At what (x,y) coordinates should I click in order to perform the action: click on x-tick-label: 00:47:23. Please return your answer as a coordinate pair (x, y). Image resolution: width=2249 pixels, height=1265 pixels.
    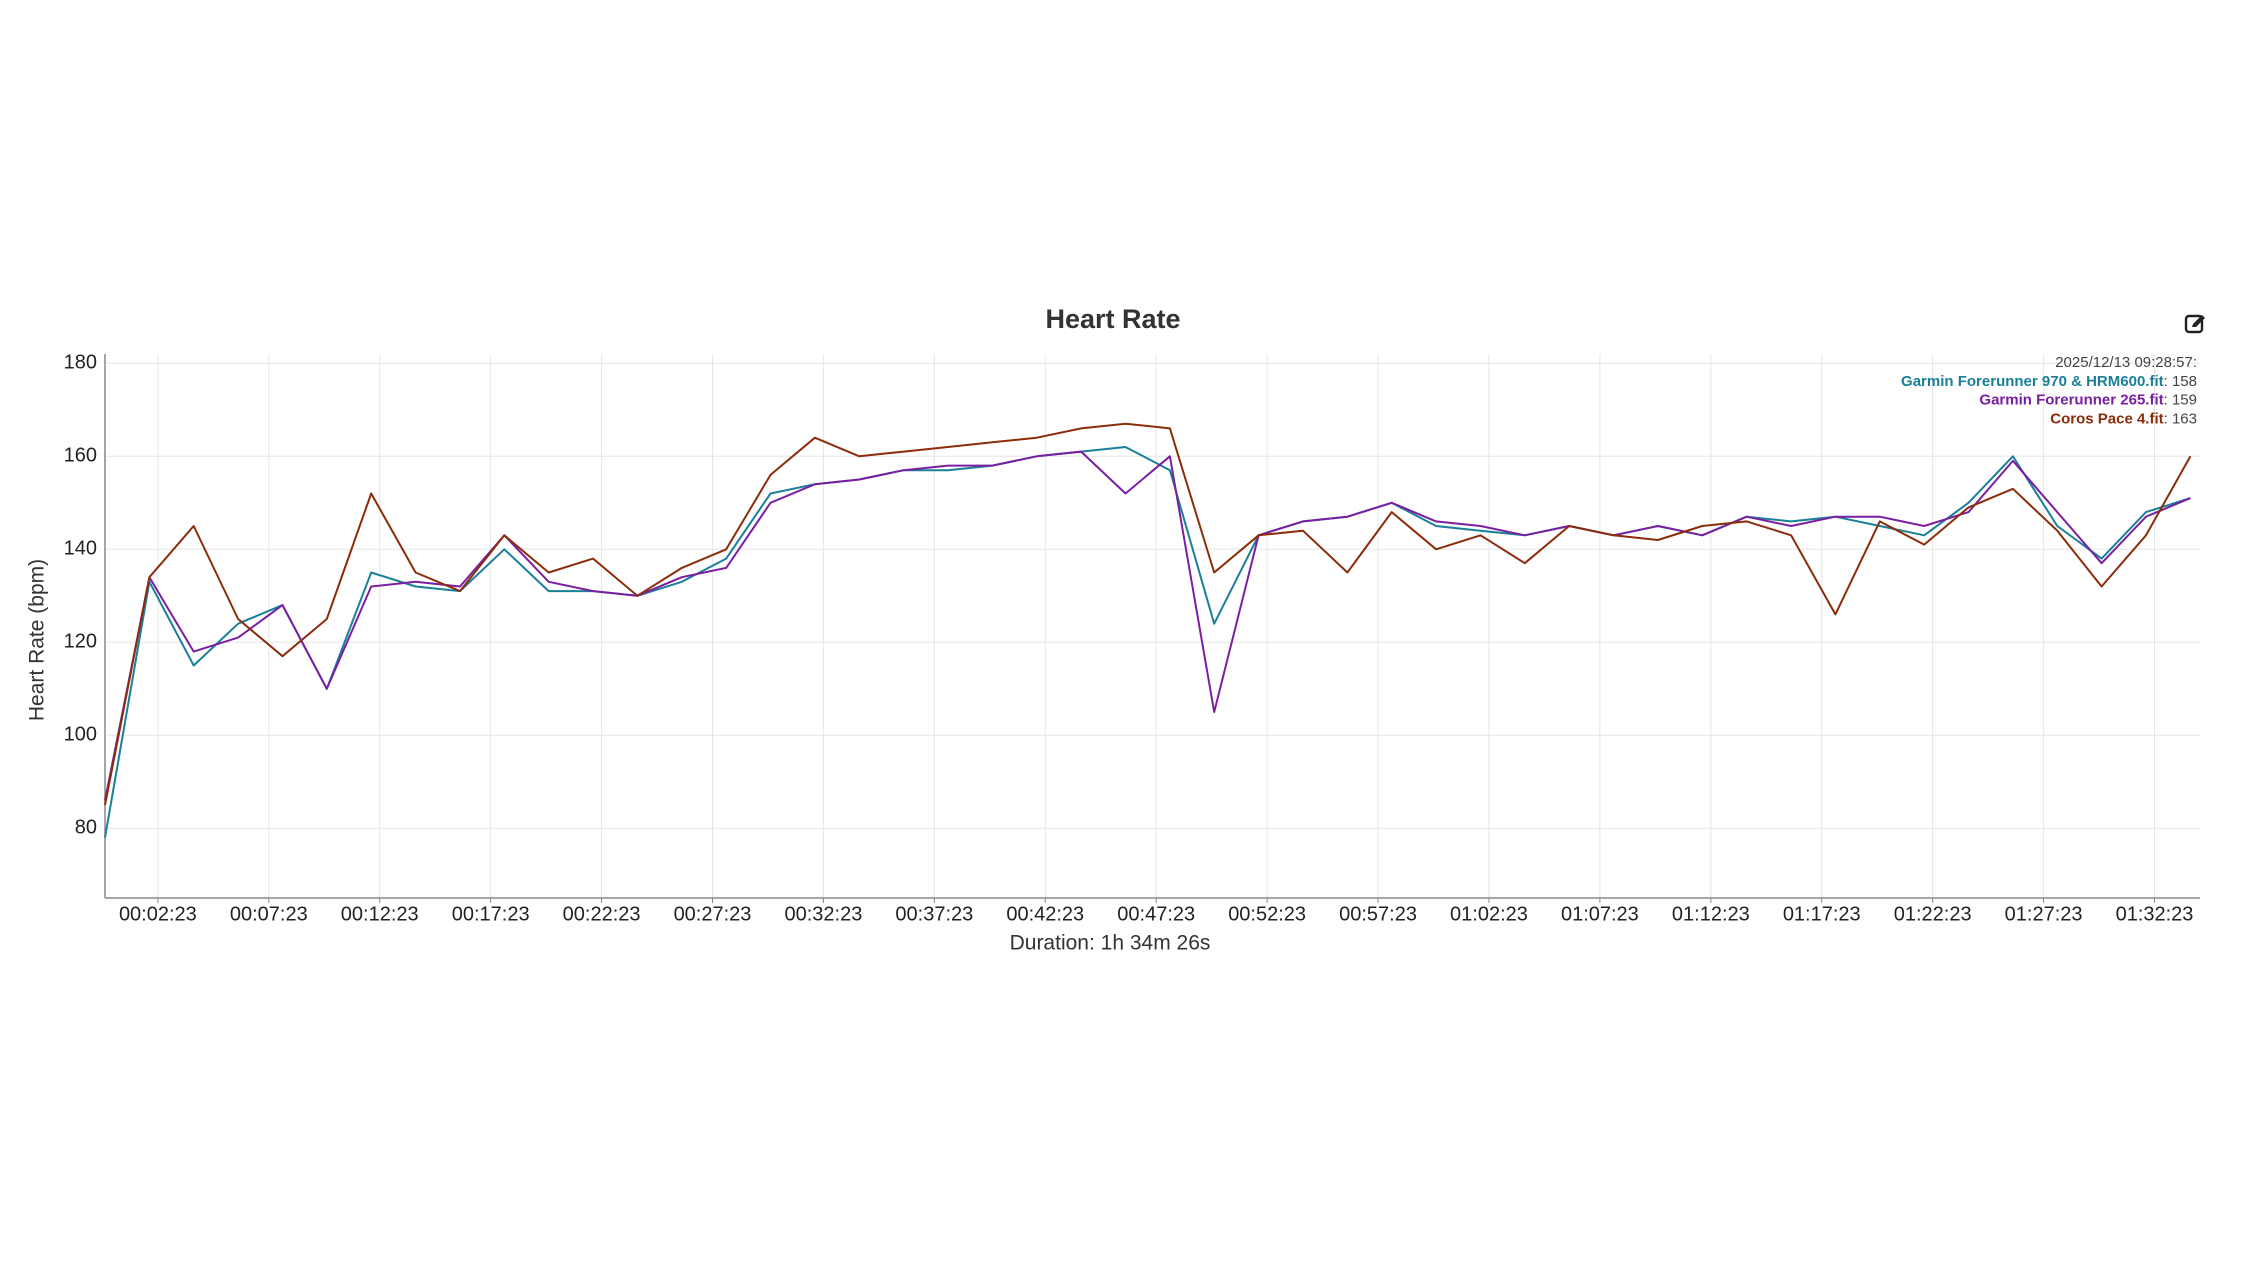
    Looking at the image, I should click on (1156, 914).